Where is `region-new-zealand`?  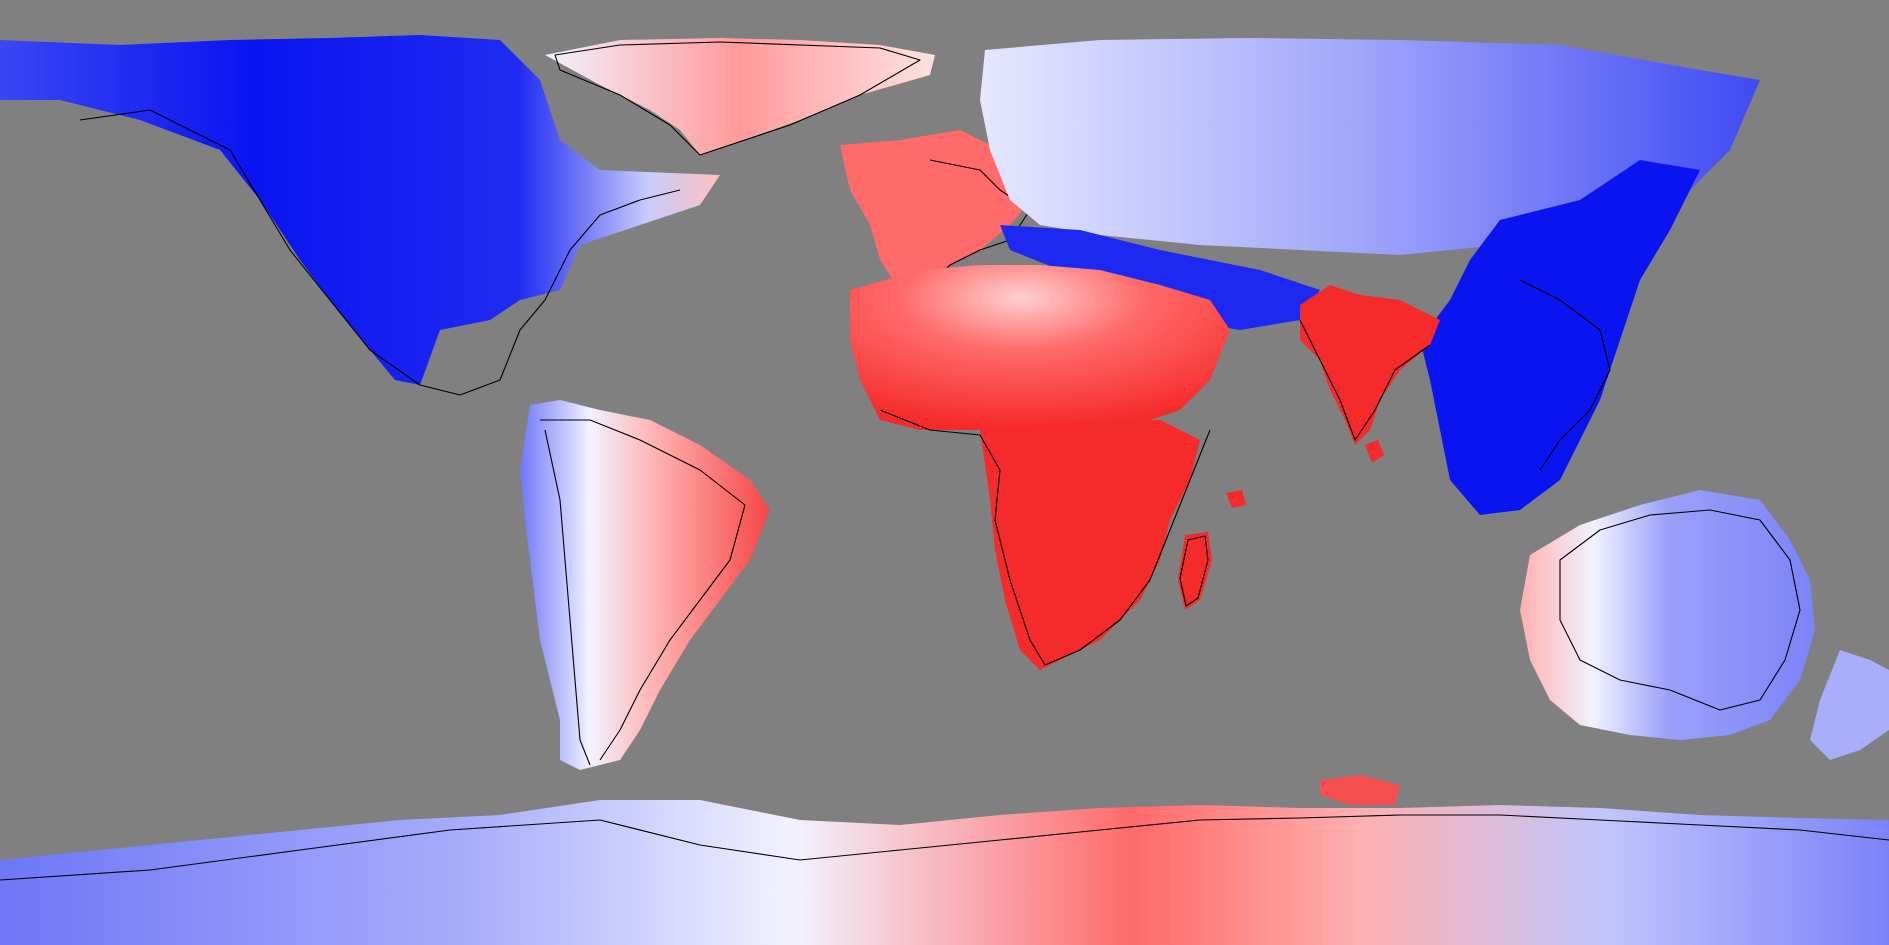
region-new-zealand is located at coordinates (1849, 705).